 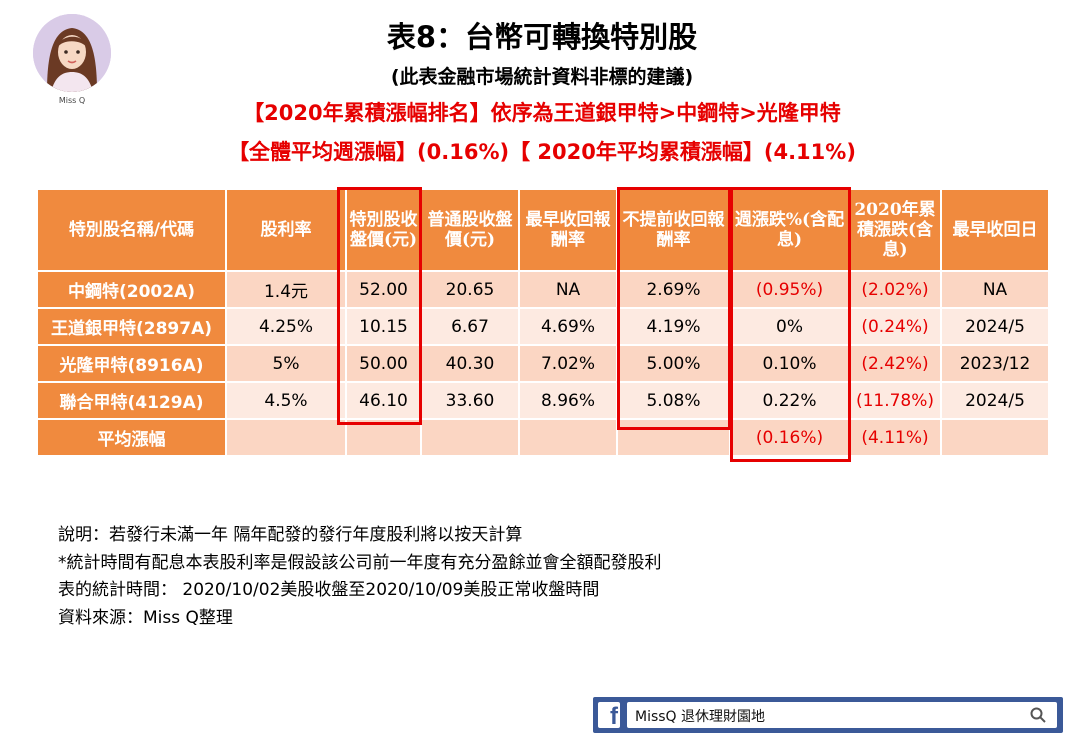 I want to click on note-line: 資料來源：Miss Q整理, so click(x=145, y=617).